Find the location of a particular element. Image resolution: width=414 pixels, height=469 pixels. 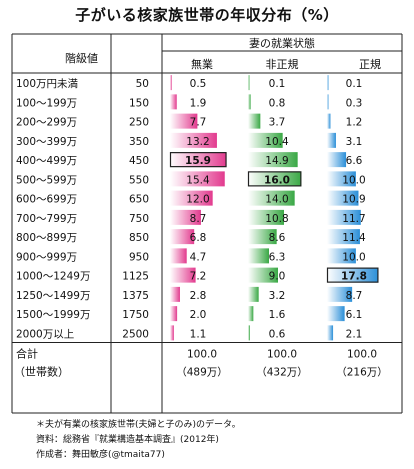

class-value: 450 is located at coordinates (139, 161).